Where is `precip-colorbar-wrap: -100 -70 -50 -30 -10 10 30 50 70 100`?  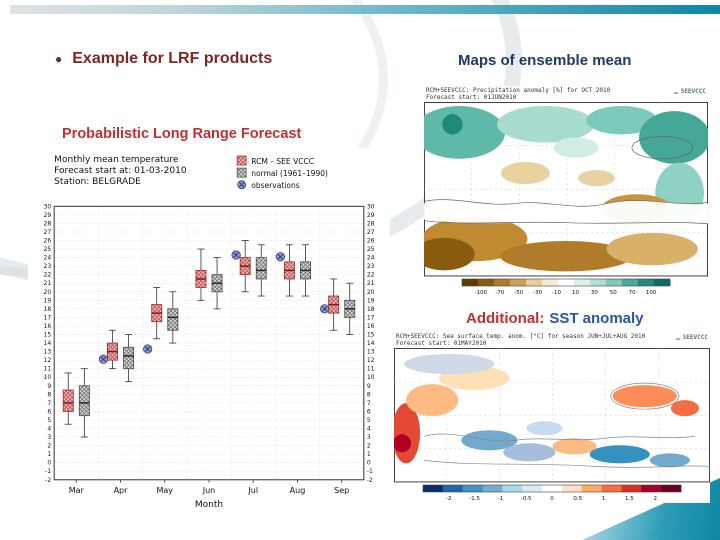
precip-colorbar-wrap: -100 -70 -50 -30 -10 10 30 50 70 100 is located at coordinates (566, 287).